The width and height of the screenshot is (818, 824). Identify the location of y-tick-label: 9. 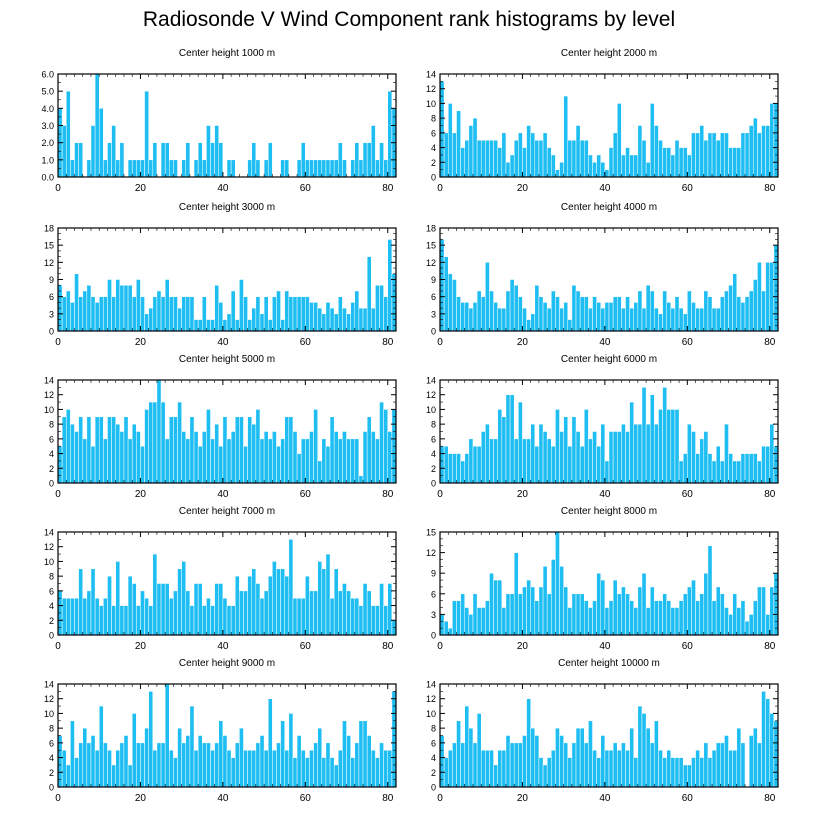
(433, 280).